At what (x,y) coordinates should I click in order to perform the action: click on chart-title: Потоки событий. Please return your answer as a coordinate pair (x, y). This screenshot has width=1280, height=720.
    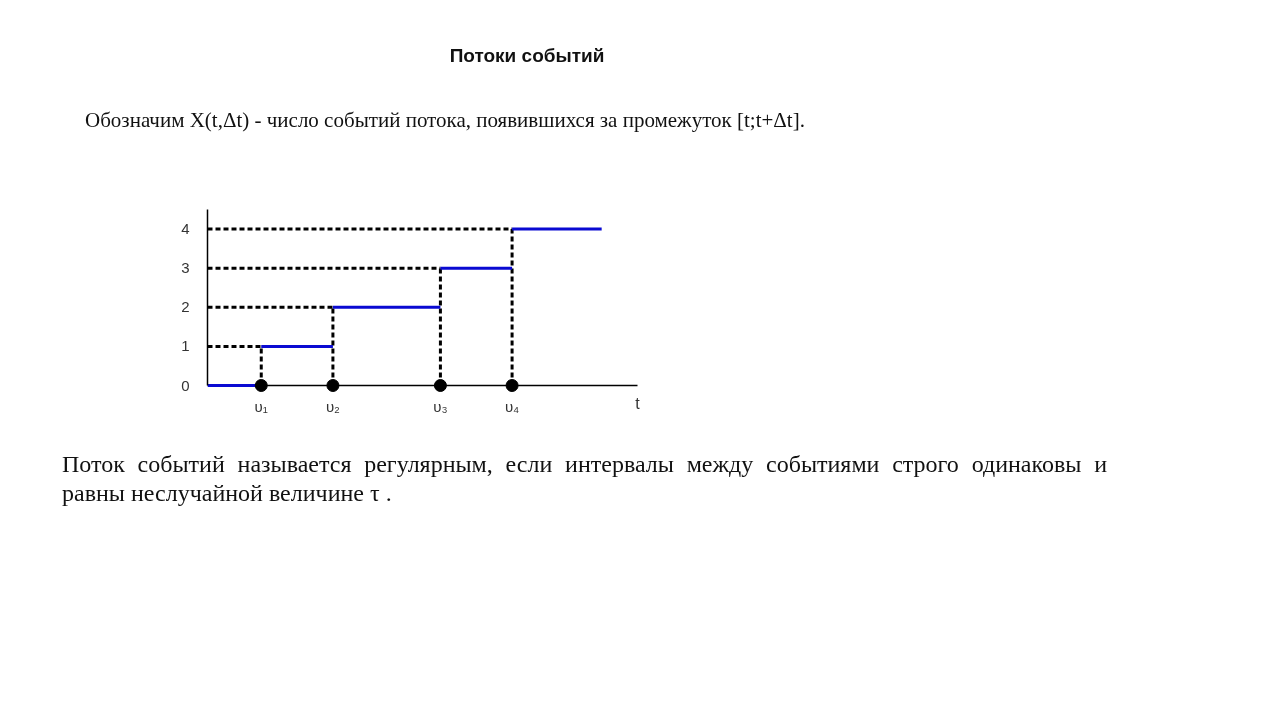
    Looking at the image, I should click on (527, 56).